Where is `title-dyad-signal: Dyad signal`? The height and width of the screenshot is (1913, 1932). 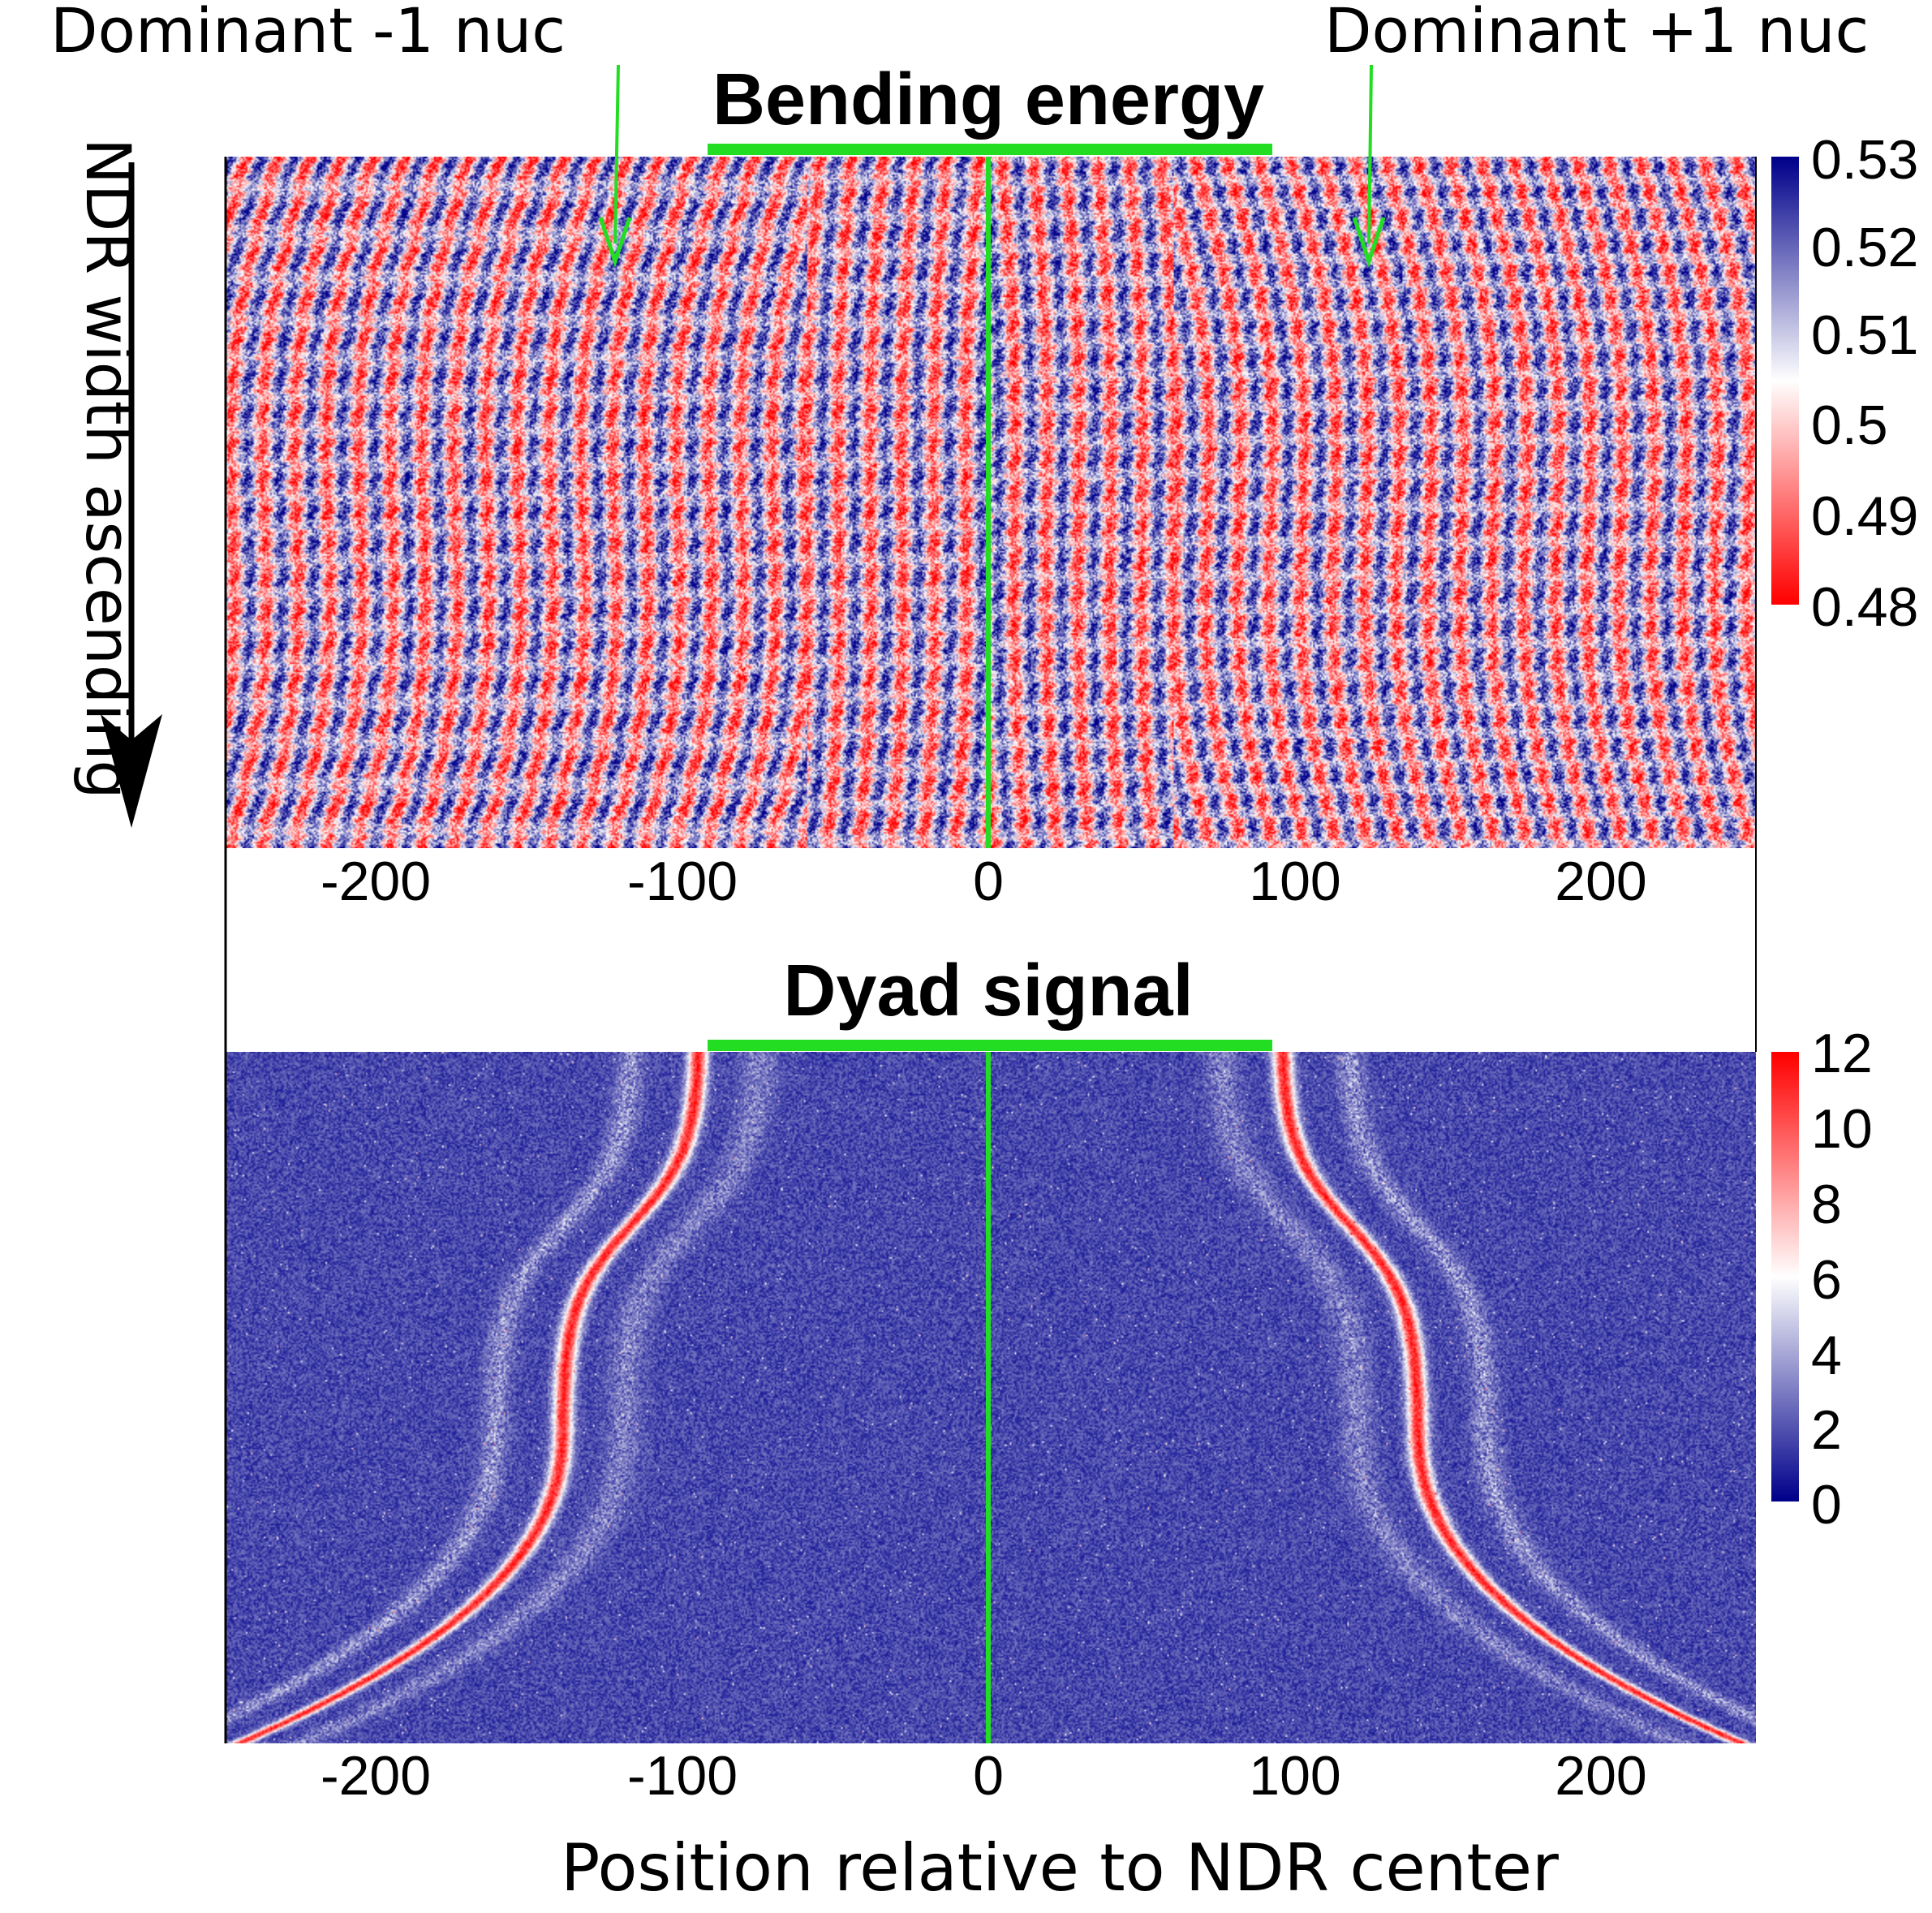 title-dyad-signal: Dyad signal is located at coordinates (988, 991).